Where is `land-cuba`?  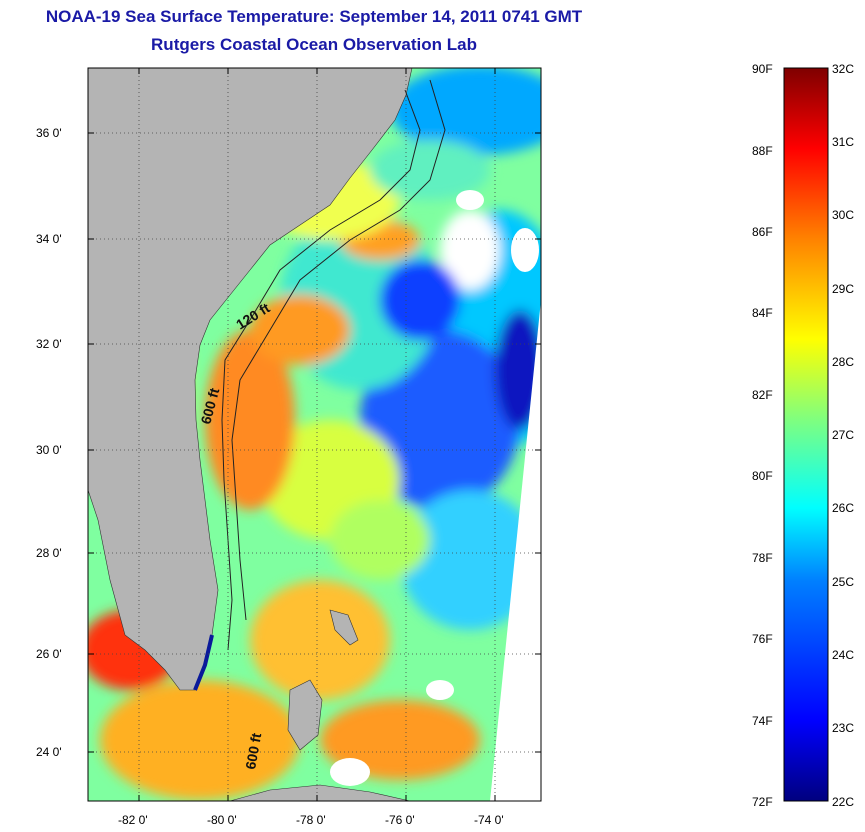
land-cuba is located at coordinates (320, 792).